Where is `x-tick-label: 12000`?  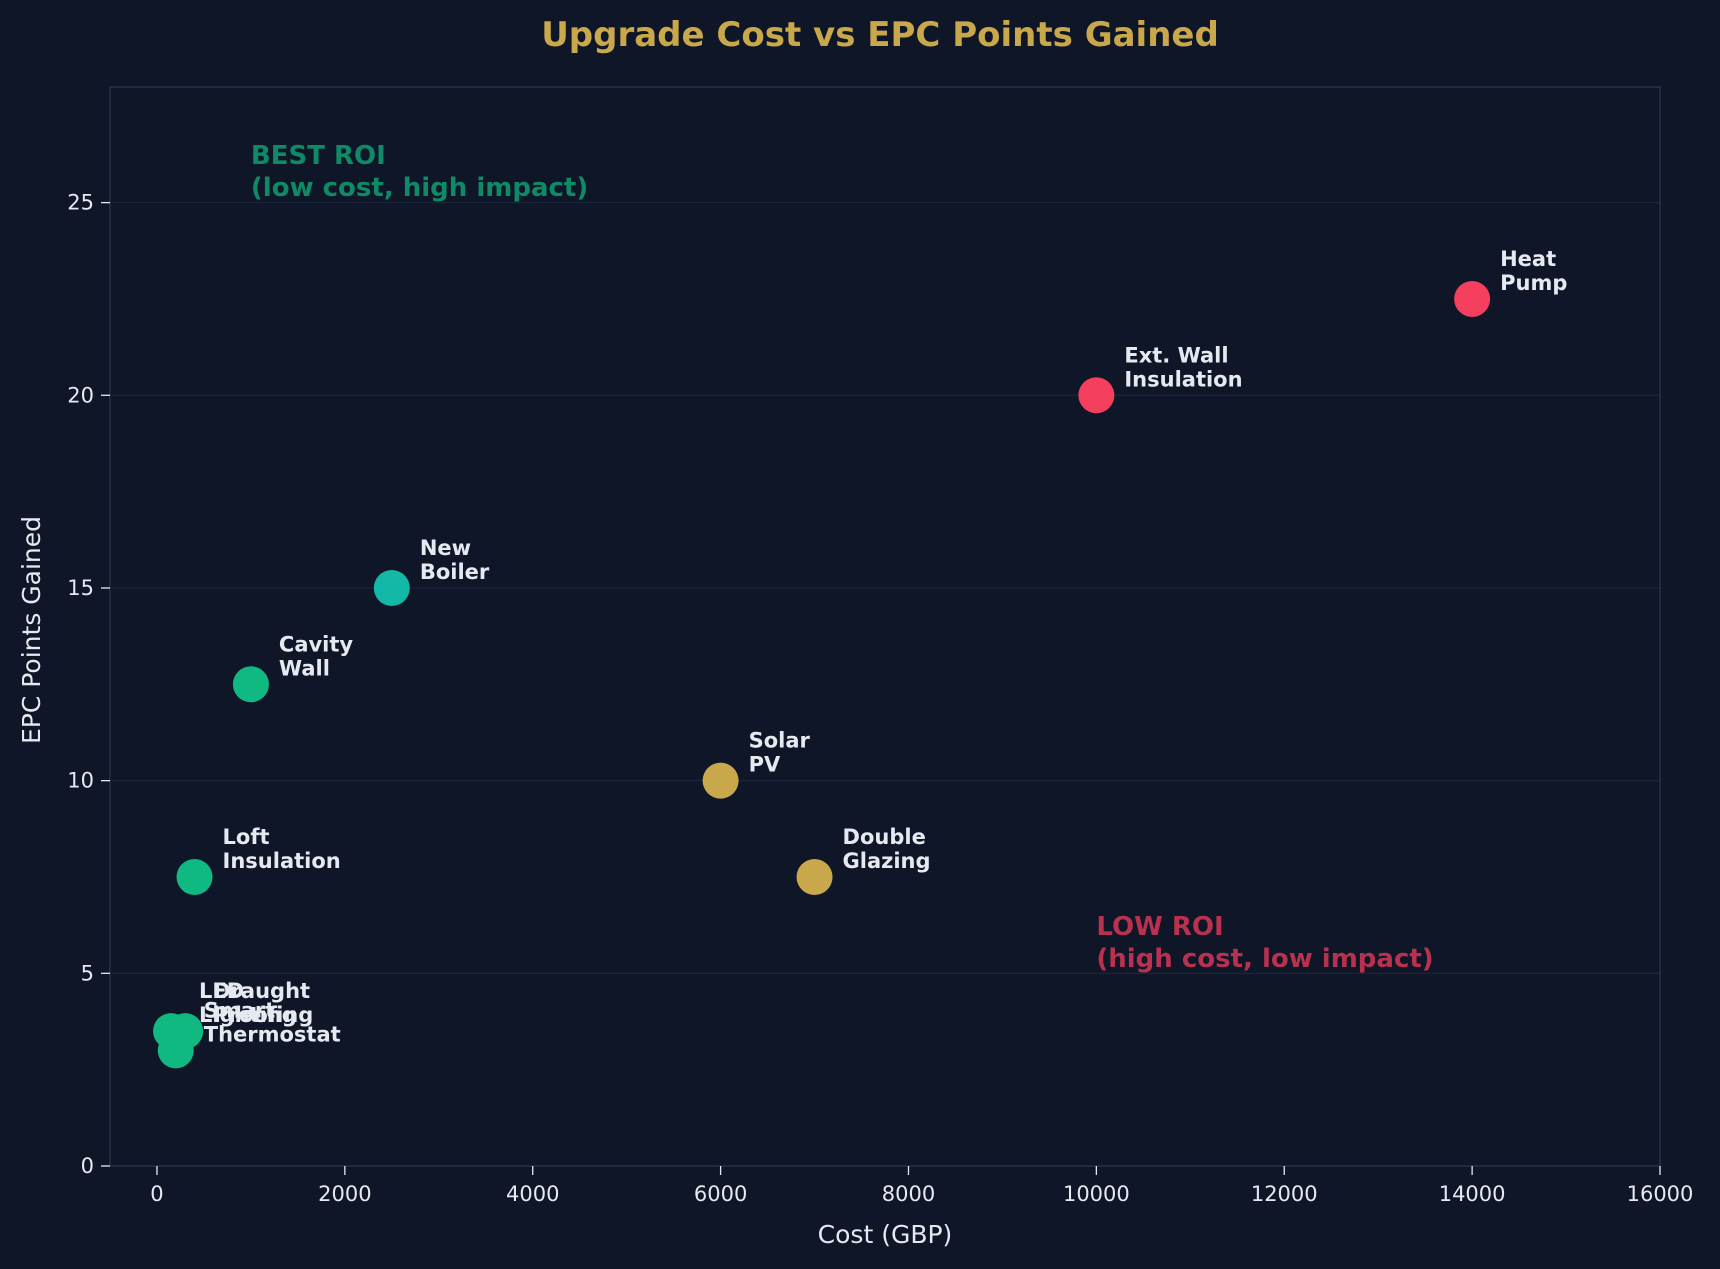
x-tick-label: 12000 is located at coordinates (1284, 1194).